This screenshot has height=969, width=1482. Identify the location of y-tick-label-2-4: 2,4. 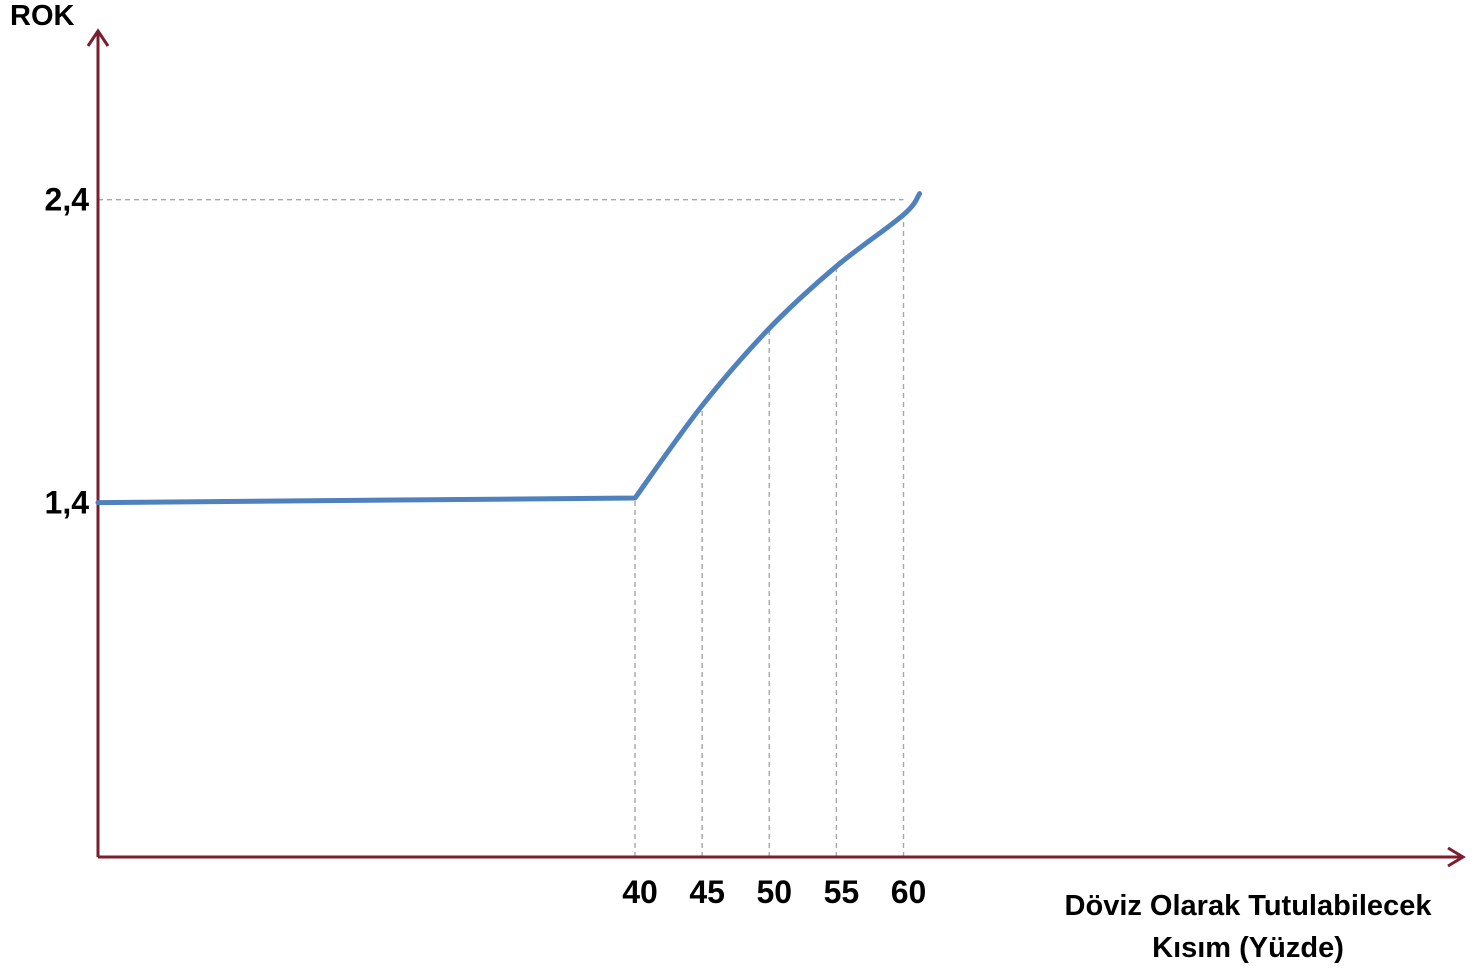
(67, 200).